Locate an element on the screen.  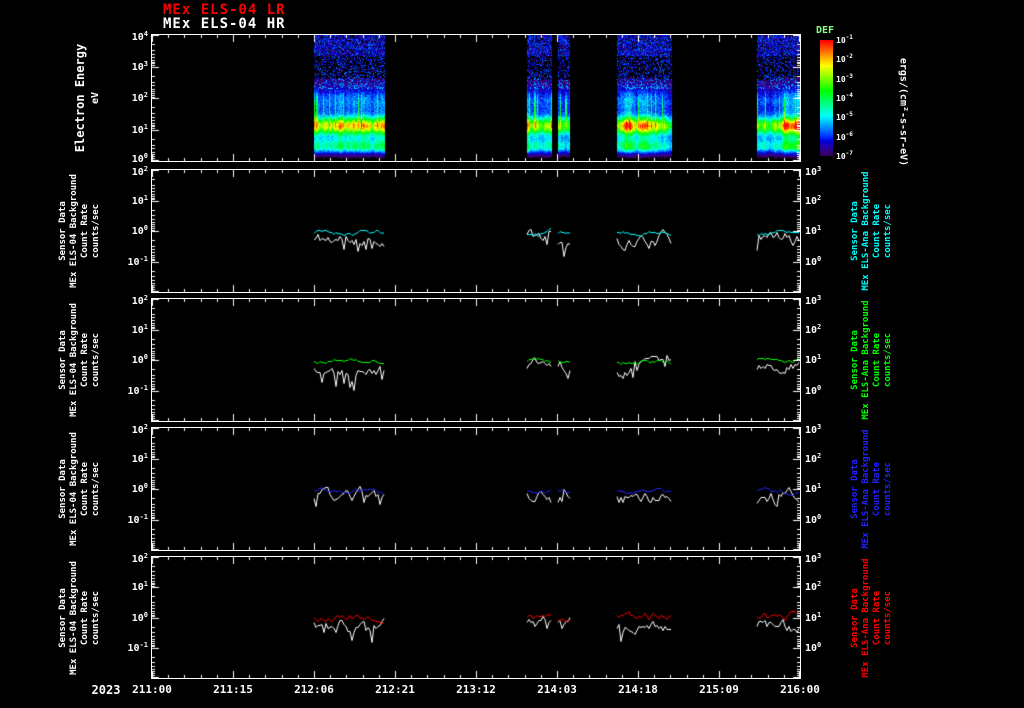
spectrogram-panel is located at coordinates (476, 98).